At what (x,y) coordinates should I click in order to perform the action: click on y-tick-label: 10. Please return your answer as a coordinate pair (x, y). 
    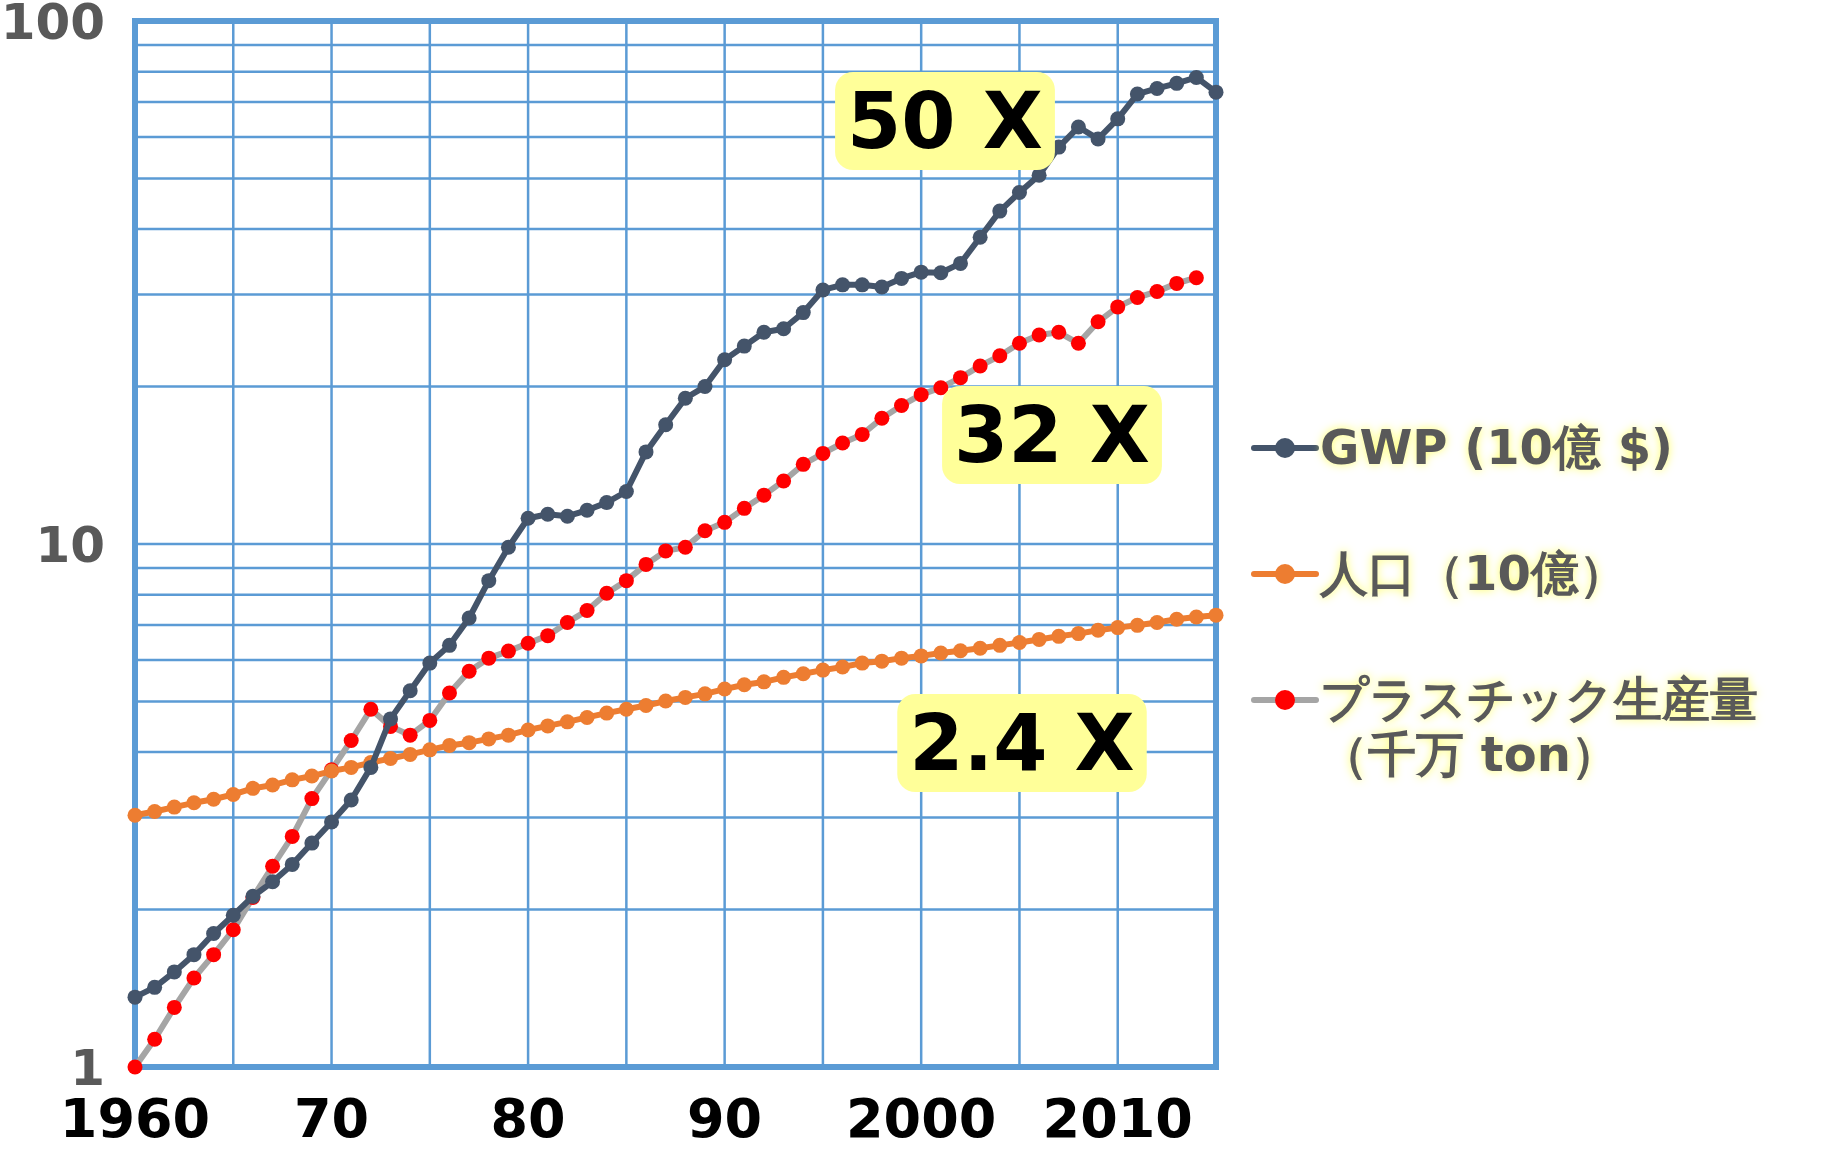
    Looking at the image, I should click on (70, 545).